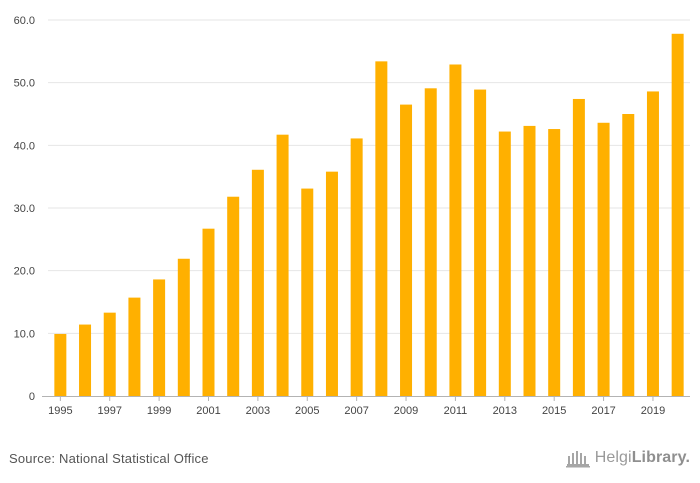 This screenshot has width=700, height=483. Describe the element at coordinates (406, 411) in the screenshot. I see `x-tick-label: 2009` at that location.